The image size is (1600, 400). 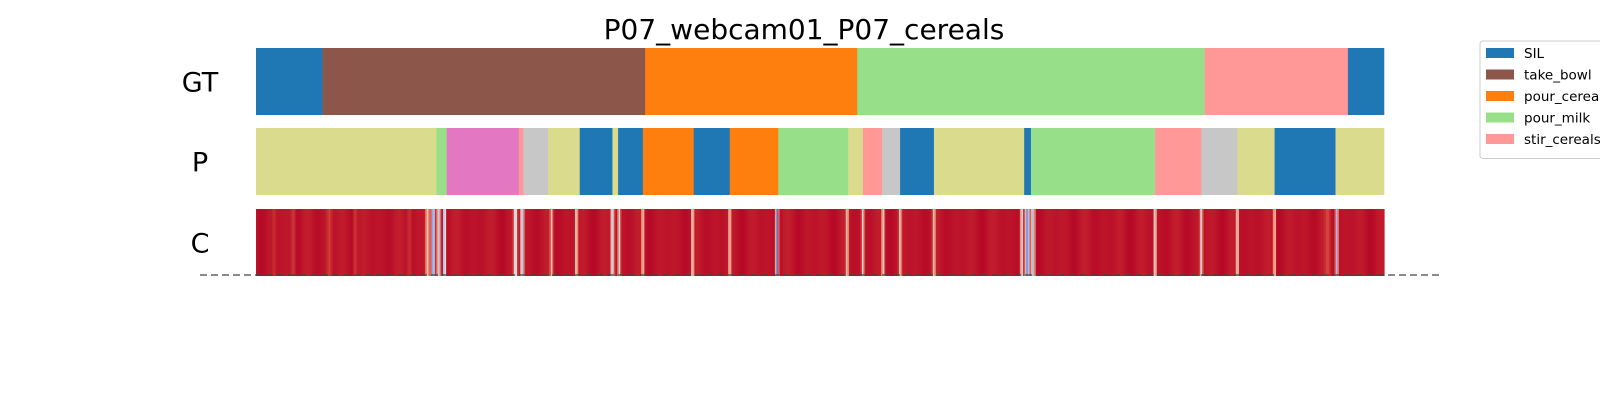 What do you see at coordinates (813, 161) in the screenshot?
I see `segment-pour-milk` at bounding box center [813, 161].